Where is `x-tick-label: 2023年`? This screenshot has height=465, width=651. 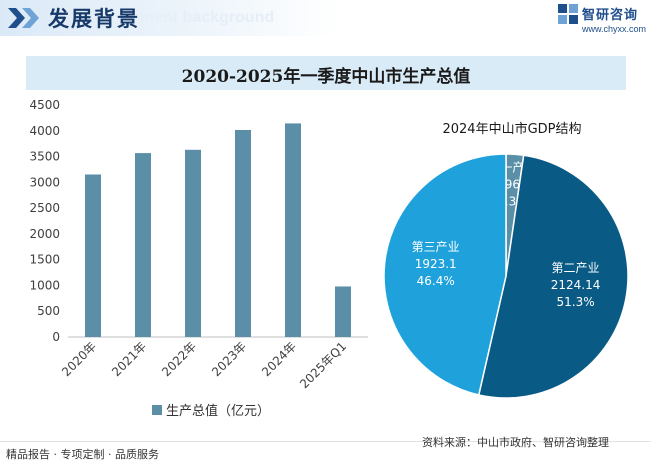 x-tick-label: 2023年 is located at coordinates (229, 359).